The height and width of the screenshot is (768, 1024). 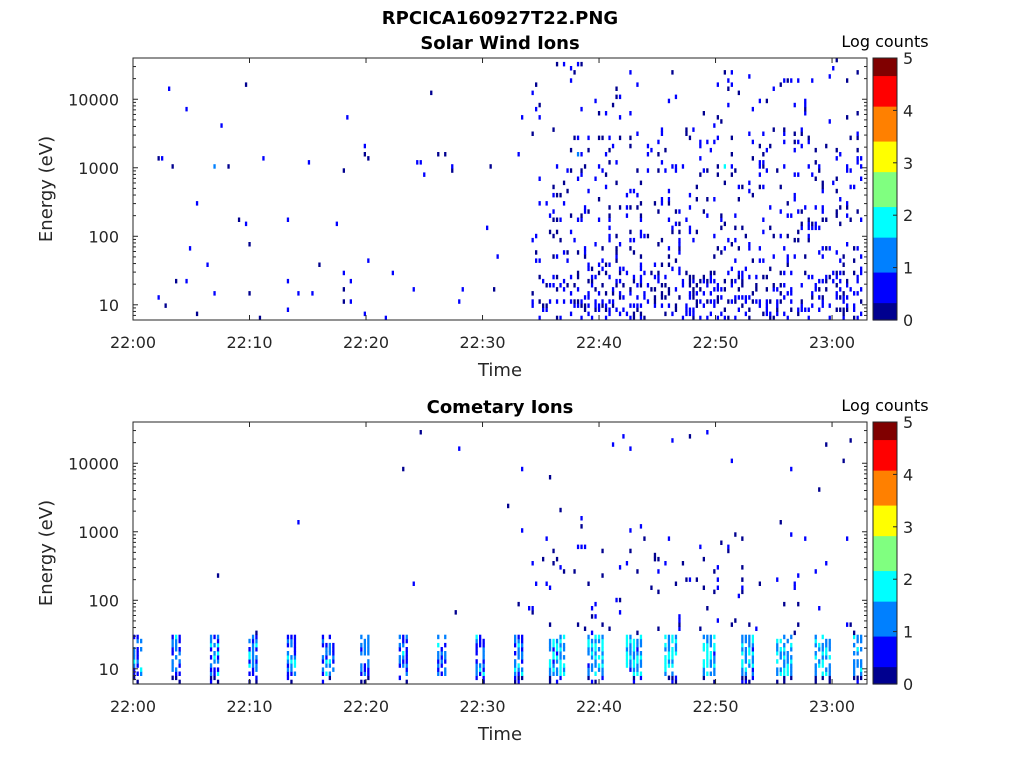 I want to click on y-tick-label: 100, so click(x=103, y=600).